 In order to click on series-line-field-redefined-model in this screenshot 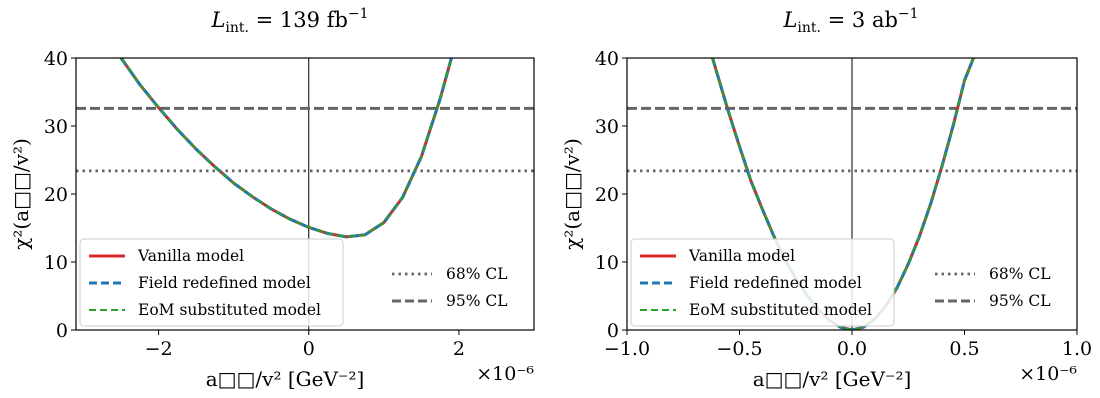, I will do `click(286, 148)`.